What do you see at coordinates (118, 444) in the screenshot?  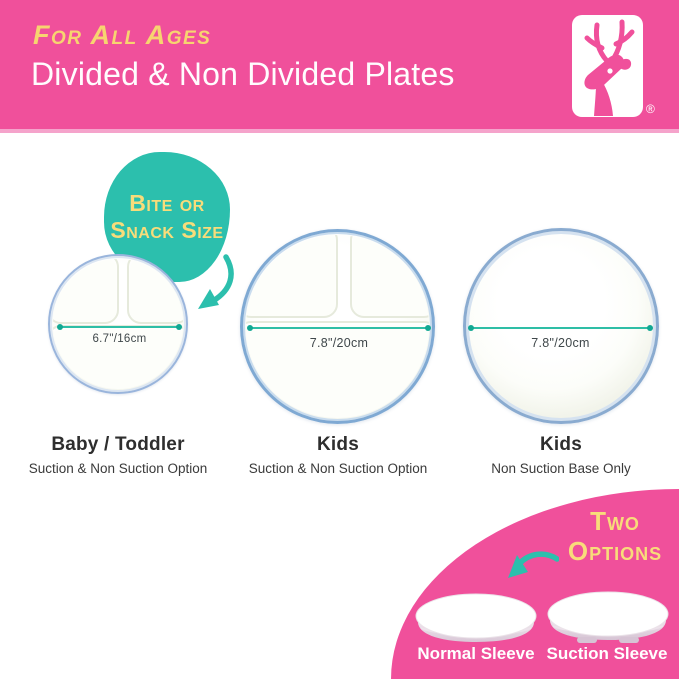 I see `plate-name: Baby / Toddler` at bounding box center [118, 444].